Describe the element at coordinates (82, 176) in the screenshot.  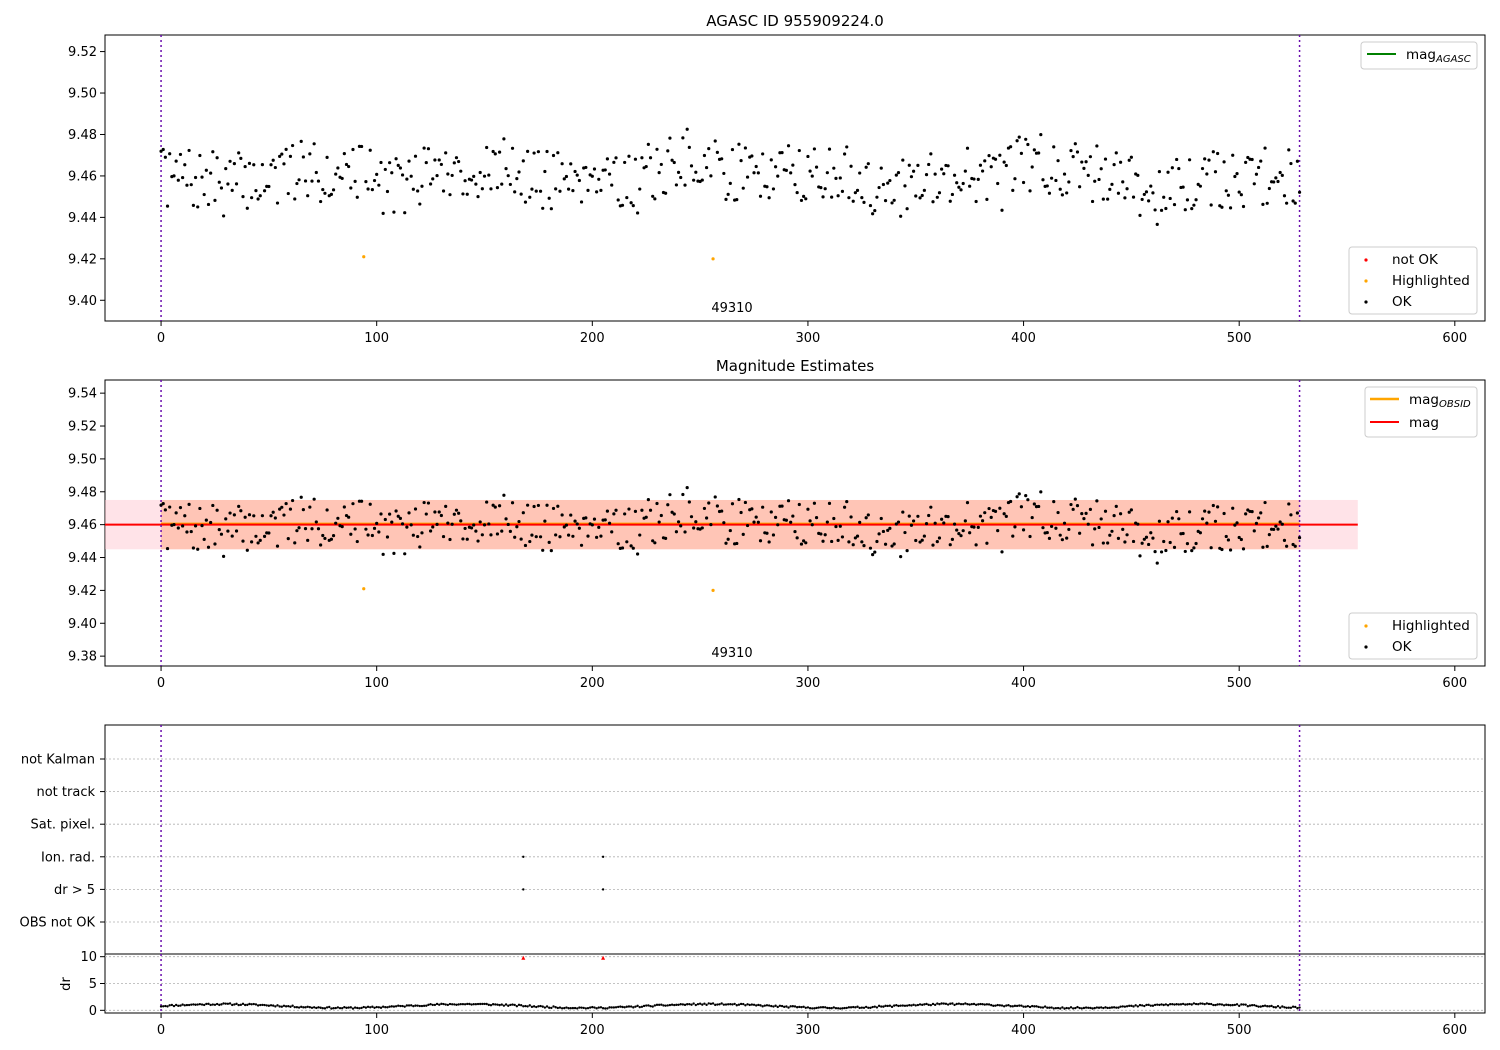
I see `y-tick-label: 9.46` at that location.